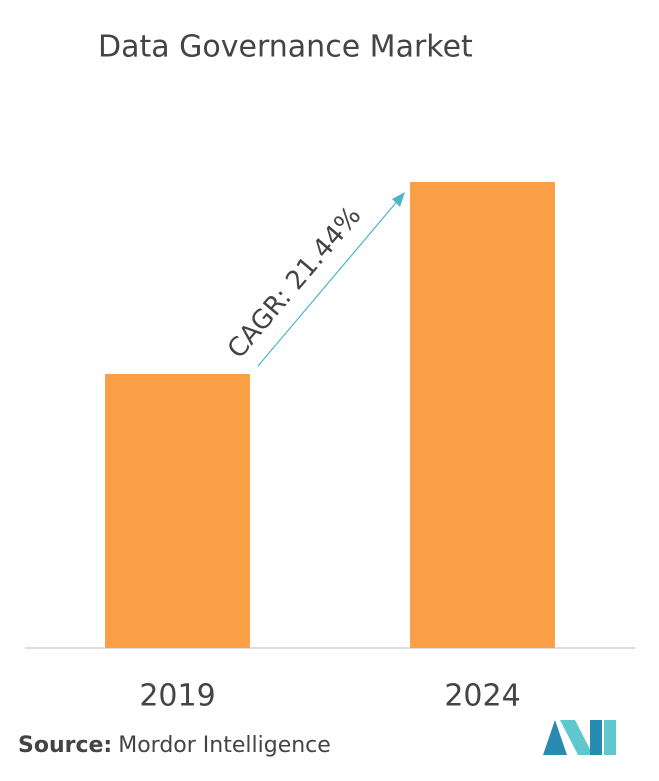  I want to click on cagr-arrow, so click(329, 282).